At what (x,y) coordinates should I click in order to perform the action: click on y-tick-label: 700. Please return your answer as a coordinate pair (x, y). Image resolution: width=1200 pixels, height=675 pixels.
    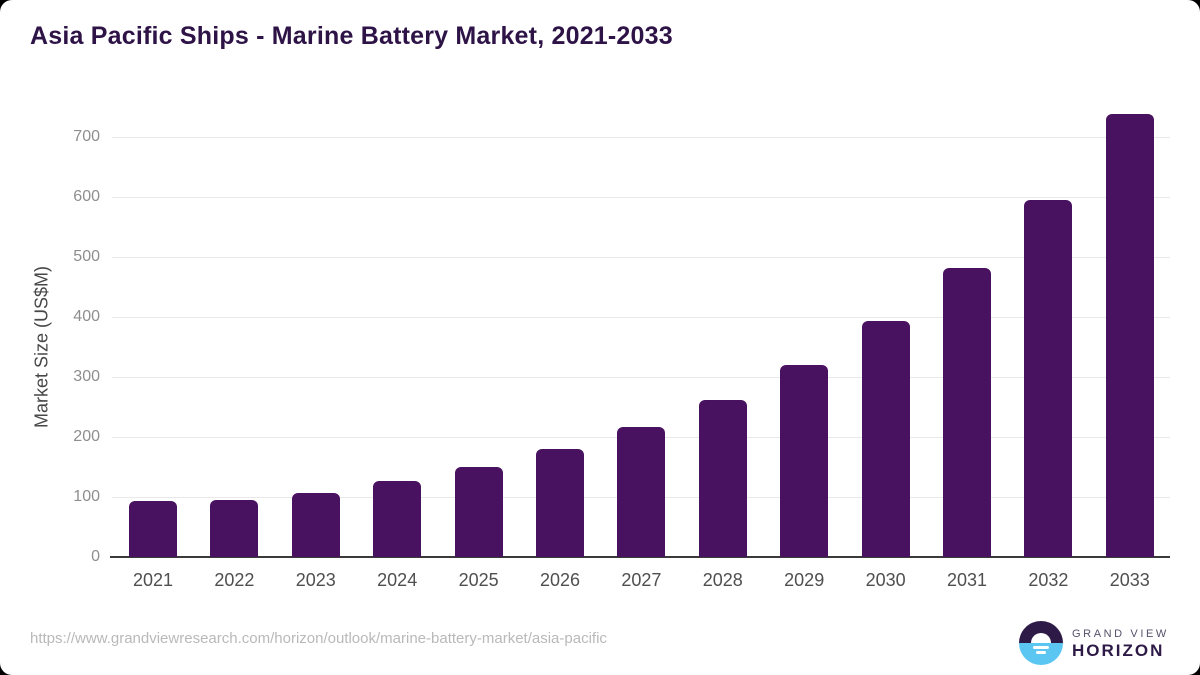
    Looking at the image, I should click on (86, 136).